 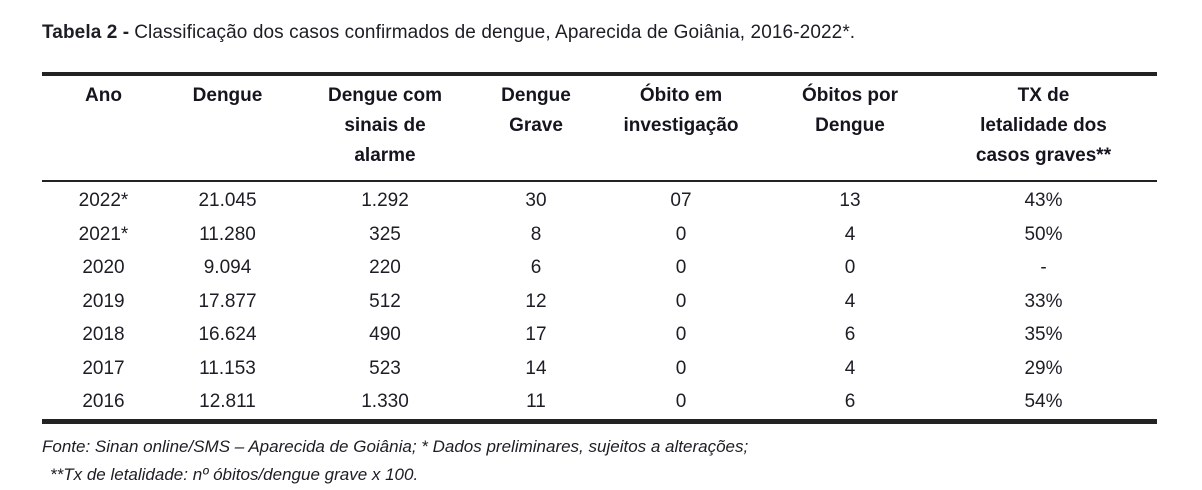 What do you see at coordinates (599, 369) in the screenshot?
I see `table-row: 2017 11.153 523 14 0 4 29%` at bounding box center [599, 369].